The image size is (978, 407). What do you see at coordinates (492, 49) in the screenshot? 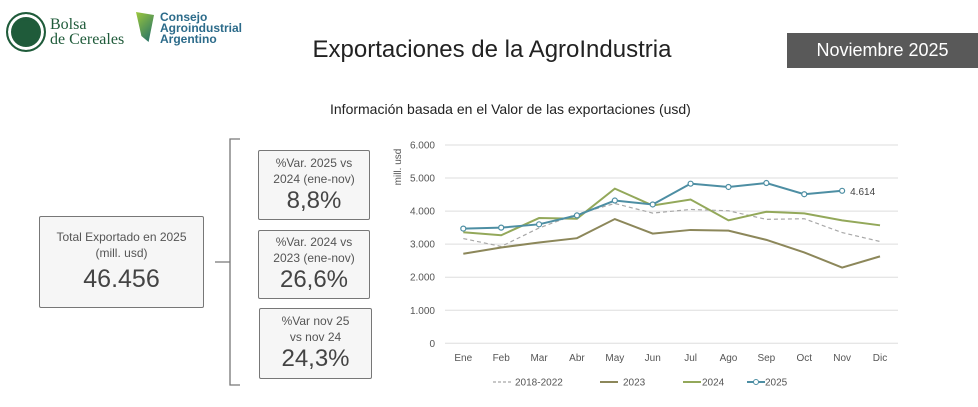
I see `page-title: Exportaciones de la AgroIndustria` at bounding box center [492, 49].